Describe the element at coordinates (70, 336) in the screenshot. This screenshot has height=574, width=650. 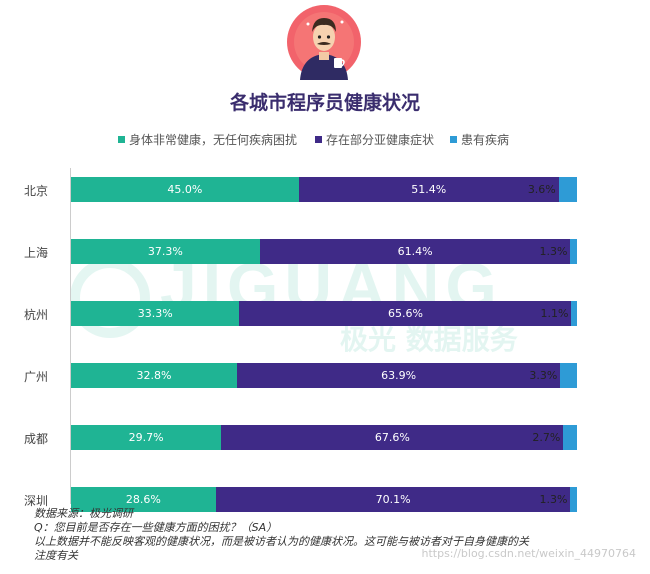
I see `category-axis-line` at that location.